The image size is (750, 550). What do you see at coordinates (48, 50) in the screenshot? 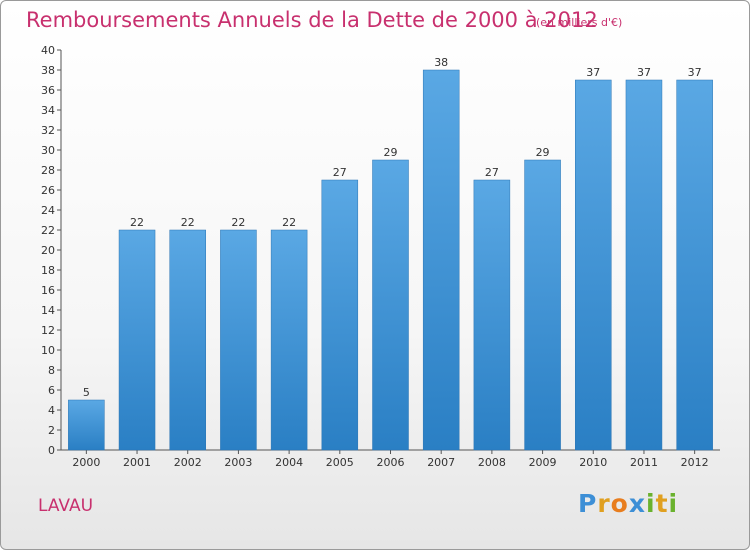
I see `y-tick-label: 40` at bounding box center [48, 50].